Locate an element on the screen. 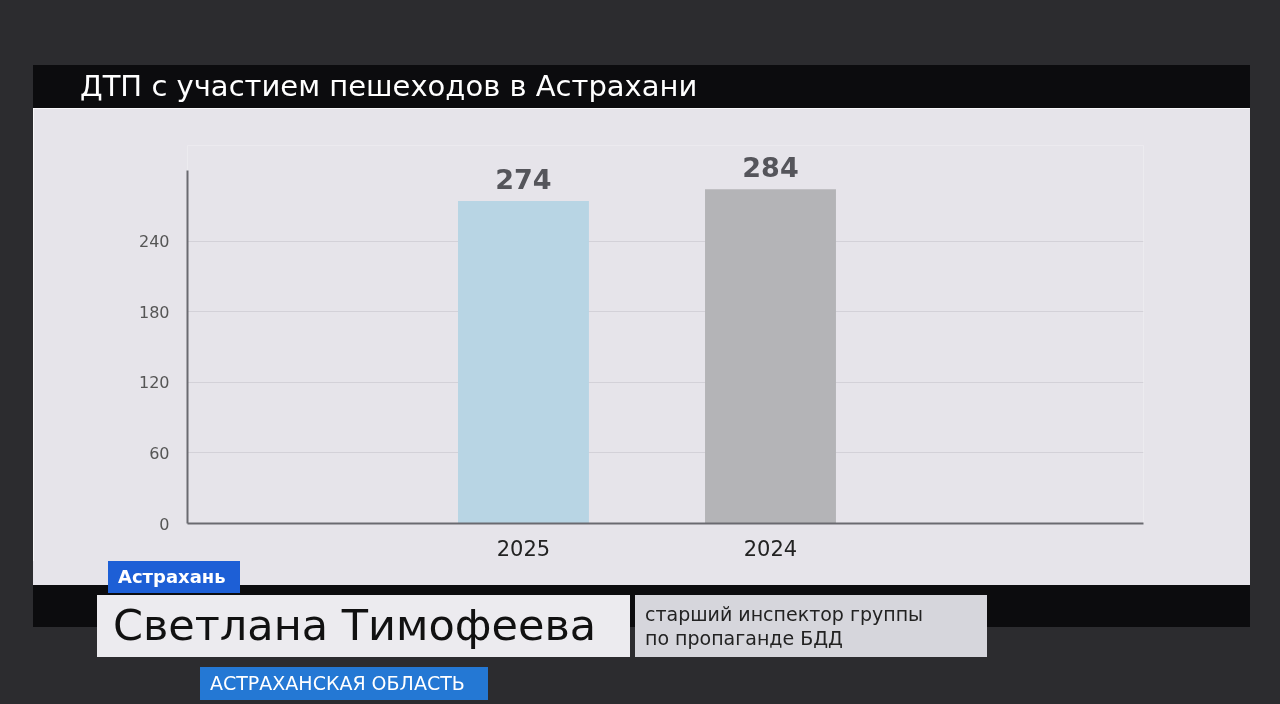  text: АСТРАХАНСКАЯ ОБЛАСТЬ is located at coordinates (337, 683).